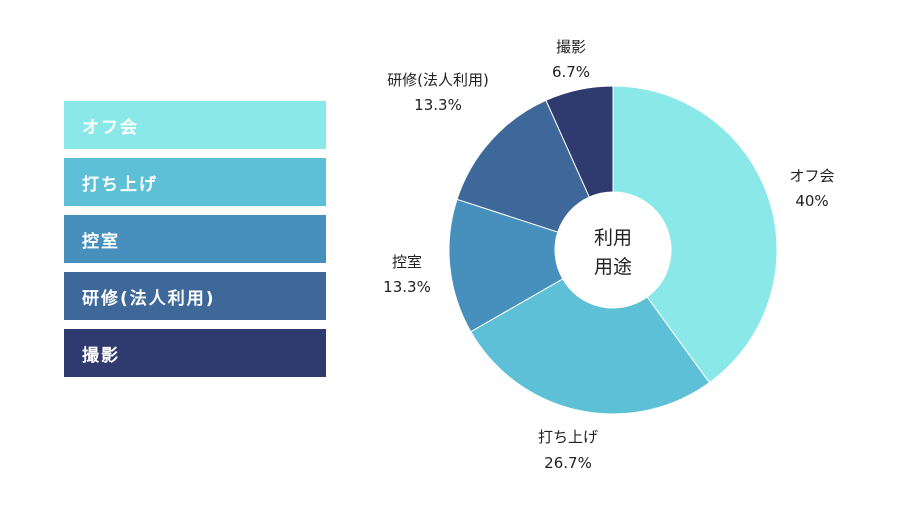 This screenshot has height=506, width=900. I want to click on donut-center-label-line2: 用途, so click(613, 267).